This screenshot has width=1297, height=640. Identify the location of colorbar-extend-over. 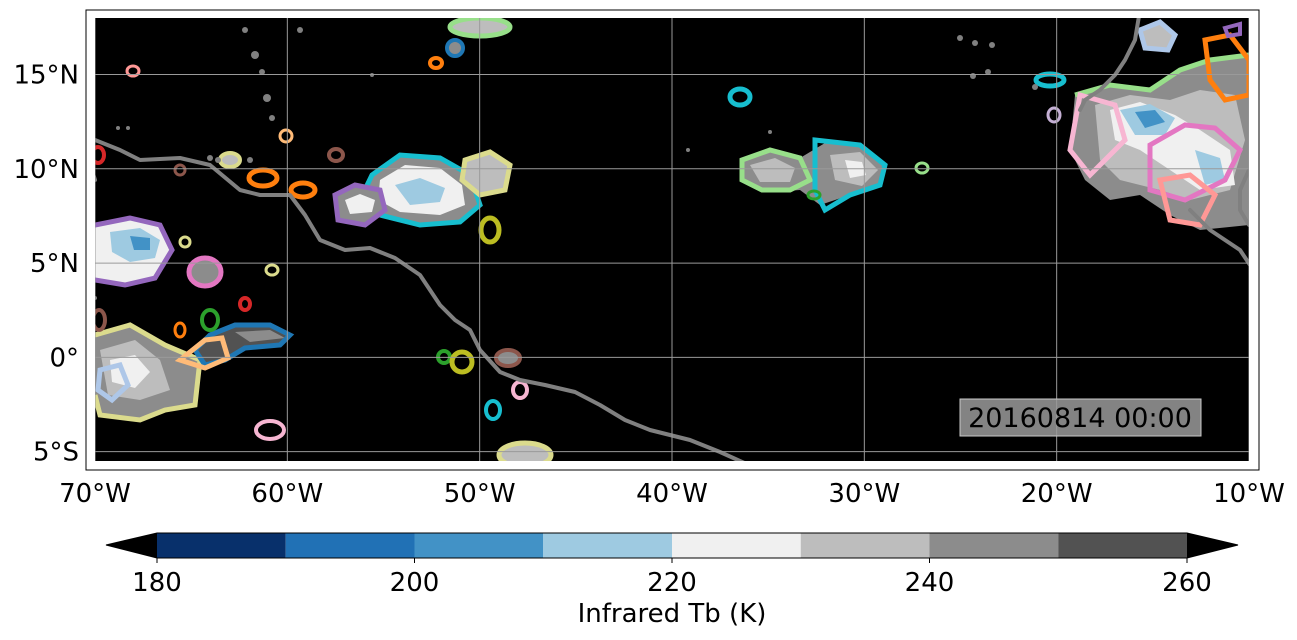
(1212, 545).